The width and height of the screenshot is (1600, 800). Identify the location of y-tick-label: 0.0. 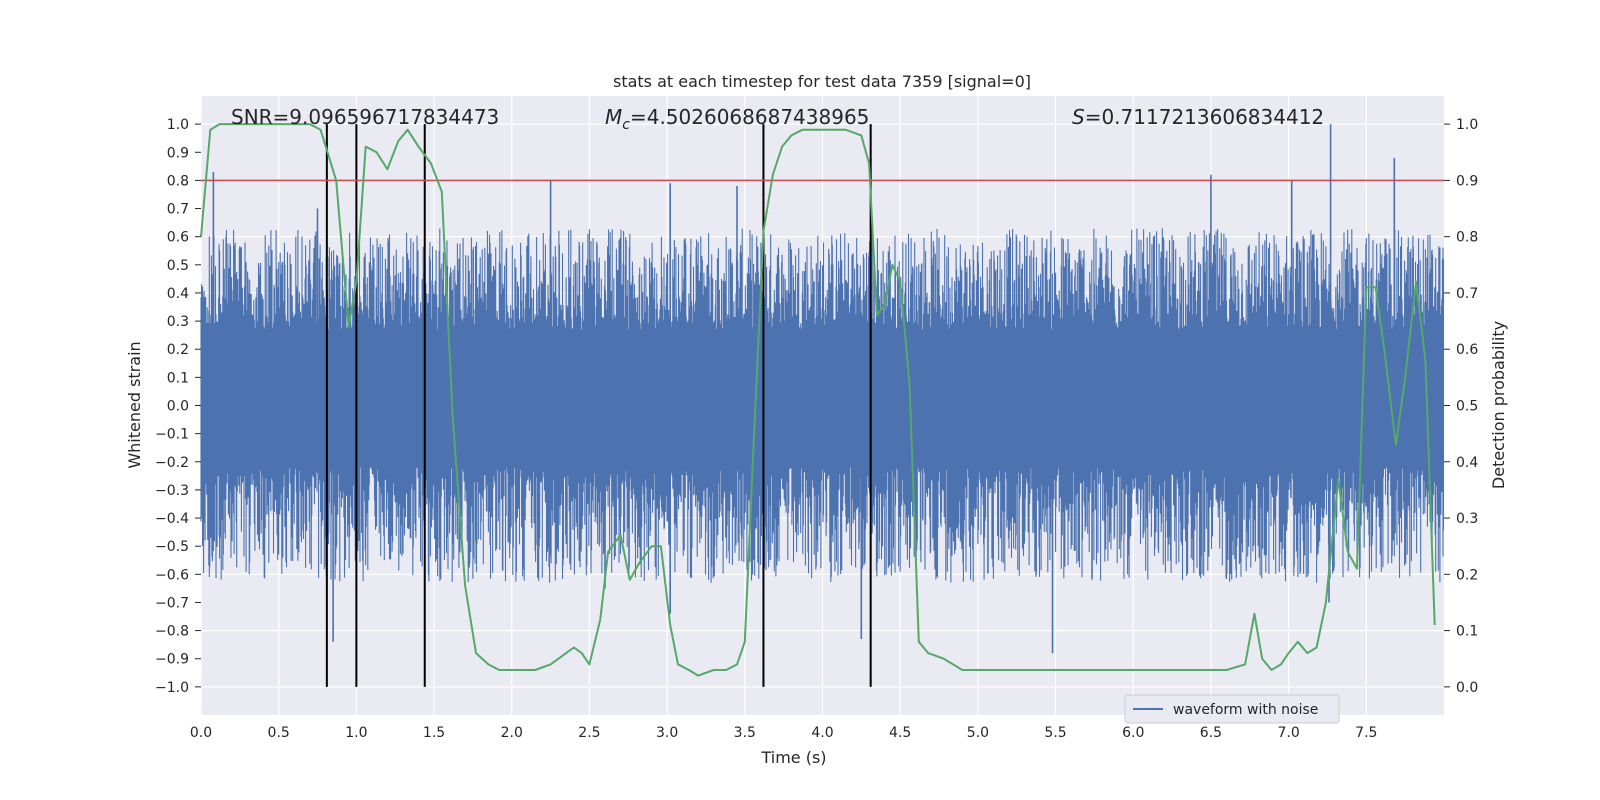
(178, 407).